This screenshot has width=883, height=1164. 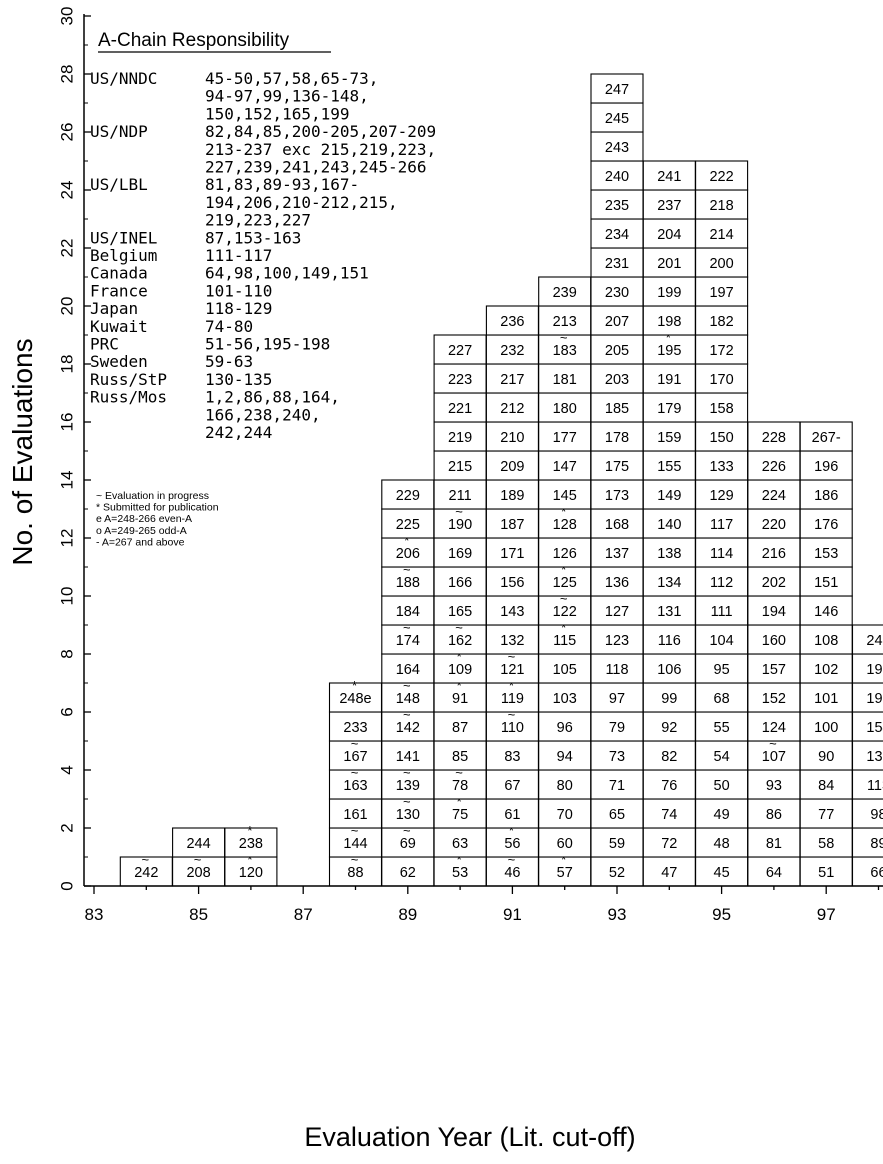 What do you see at coordinates (617, 844) in the screenshot?
I see `bar-cell-label: 59` at bounding box center [617, 844].